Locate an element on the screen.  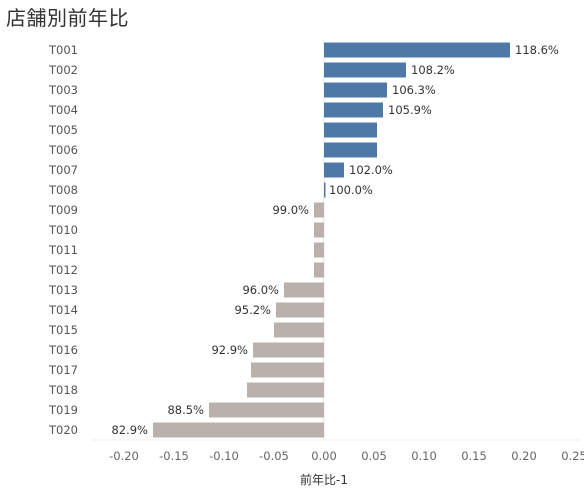
bar-t005 is located at coordinates (350, 130).